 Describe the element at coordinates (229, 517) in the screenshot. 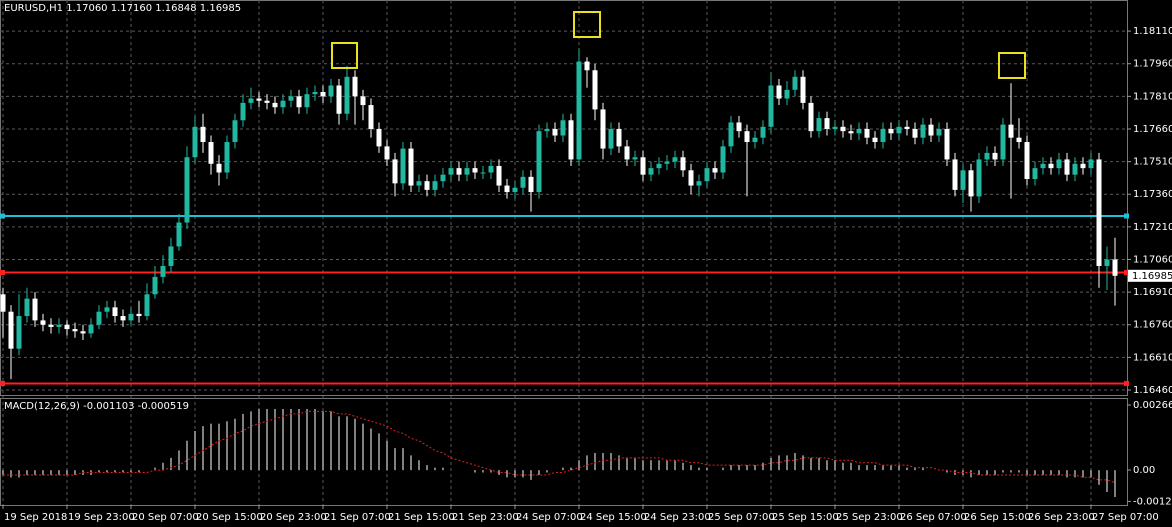

I see `x-tick-label: 20 Sep 15:00` at that location.